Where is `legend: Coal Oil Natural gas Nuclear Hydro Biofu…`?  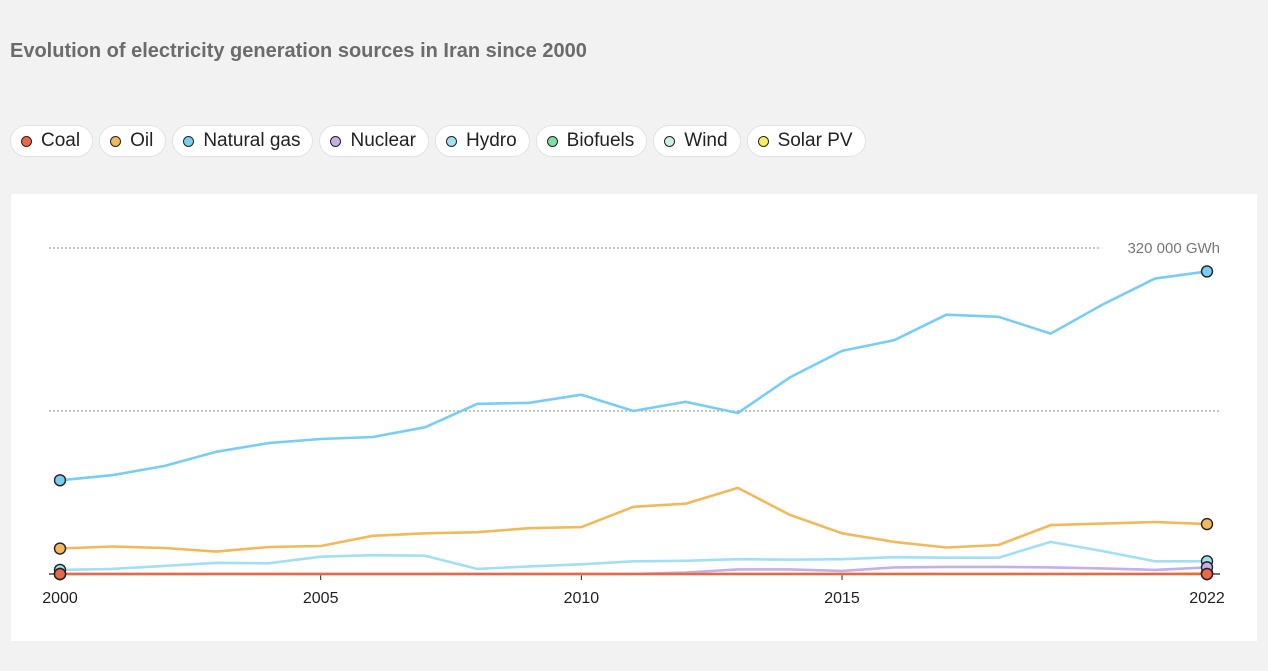 legend: Coal Oil Natural gas Nuclear Hydro Biofu… is located at coordinates (438, 141).